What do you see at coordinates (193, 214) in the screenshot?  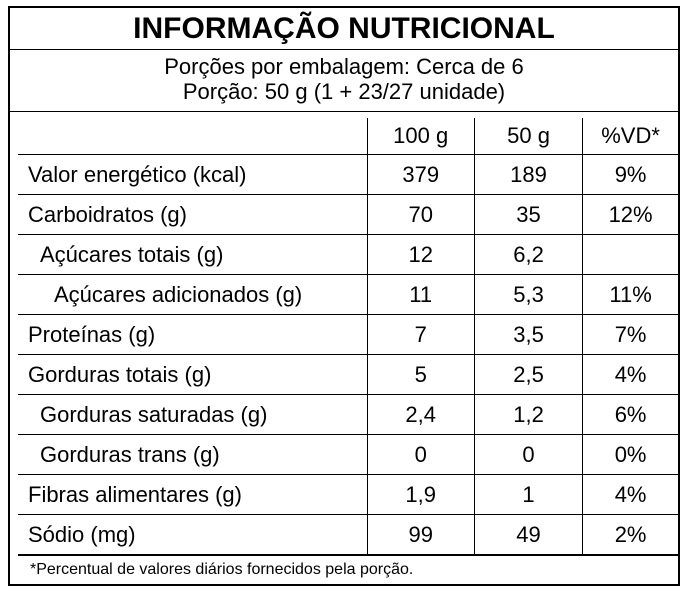 I see `nutrient-name: Carboidratos (g)` at bounding box center [193, 214].